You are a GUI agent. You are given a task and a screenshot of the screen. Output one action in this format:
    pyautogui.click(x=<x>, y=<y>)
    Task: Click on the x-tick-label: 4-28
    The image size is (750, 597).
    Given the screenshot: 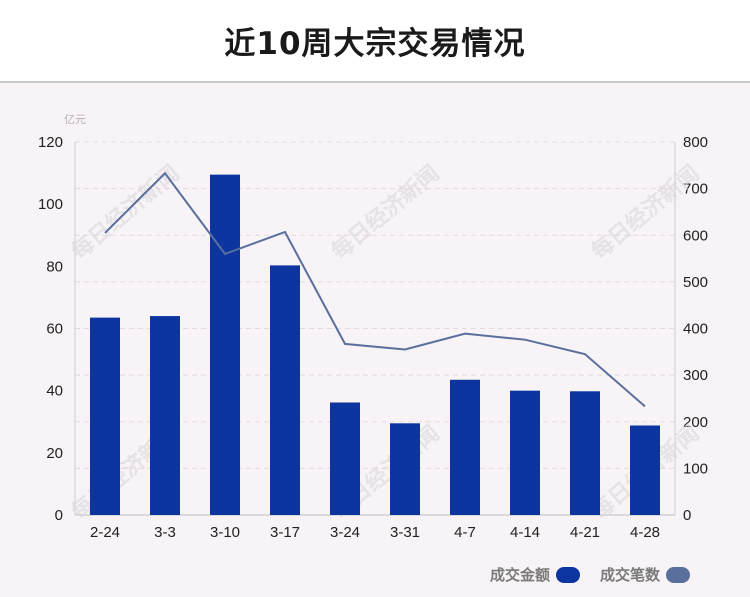 What is the action you would take?
    pyautogui.click(x=645, y=532)
    